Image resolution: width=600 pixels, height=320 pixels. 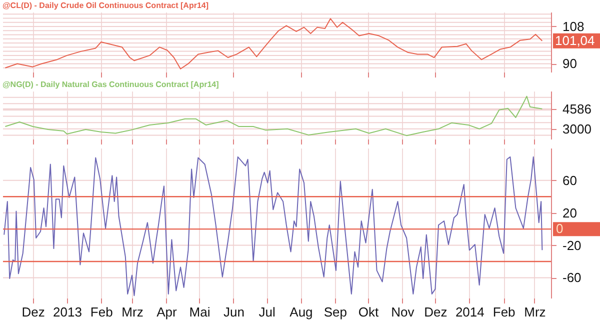 What do you see at coordinates (301, 312) in the screenshot?
I see `x-tick-label: Aug` at bounding box center [301, 312].